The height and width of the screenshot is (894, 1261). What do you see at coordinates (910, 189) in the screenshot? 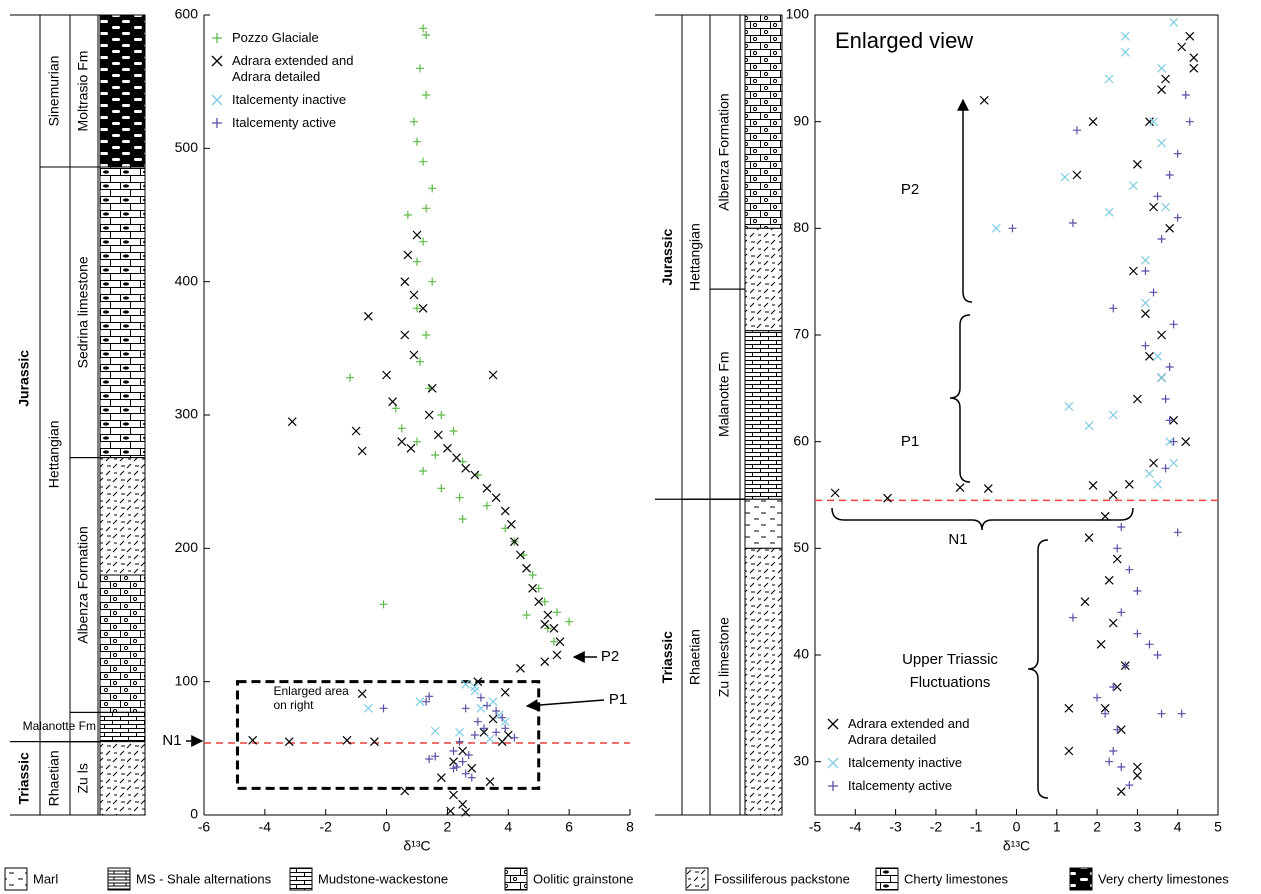
I see `annotation: P2` at bounding box center [910, 189].